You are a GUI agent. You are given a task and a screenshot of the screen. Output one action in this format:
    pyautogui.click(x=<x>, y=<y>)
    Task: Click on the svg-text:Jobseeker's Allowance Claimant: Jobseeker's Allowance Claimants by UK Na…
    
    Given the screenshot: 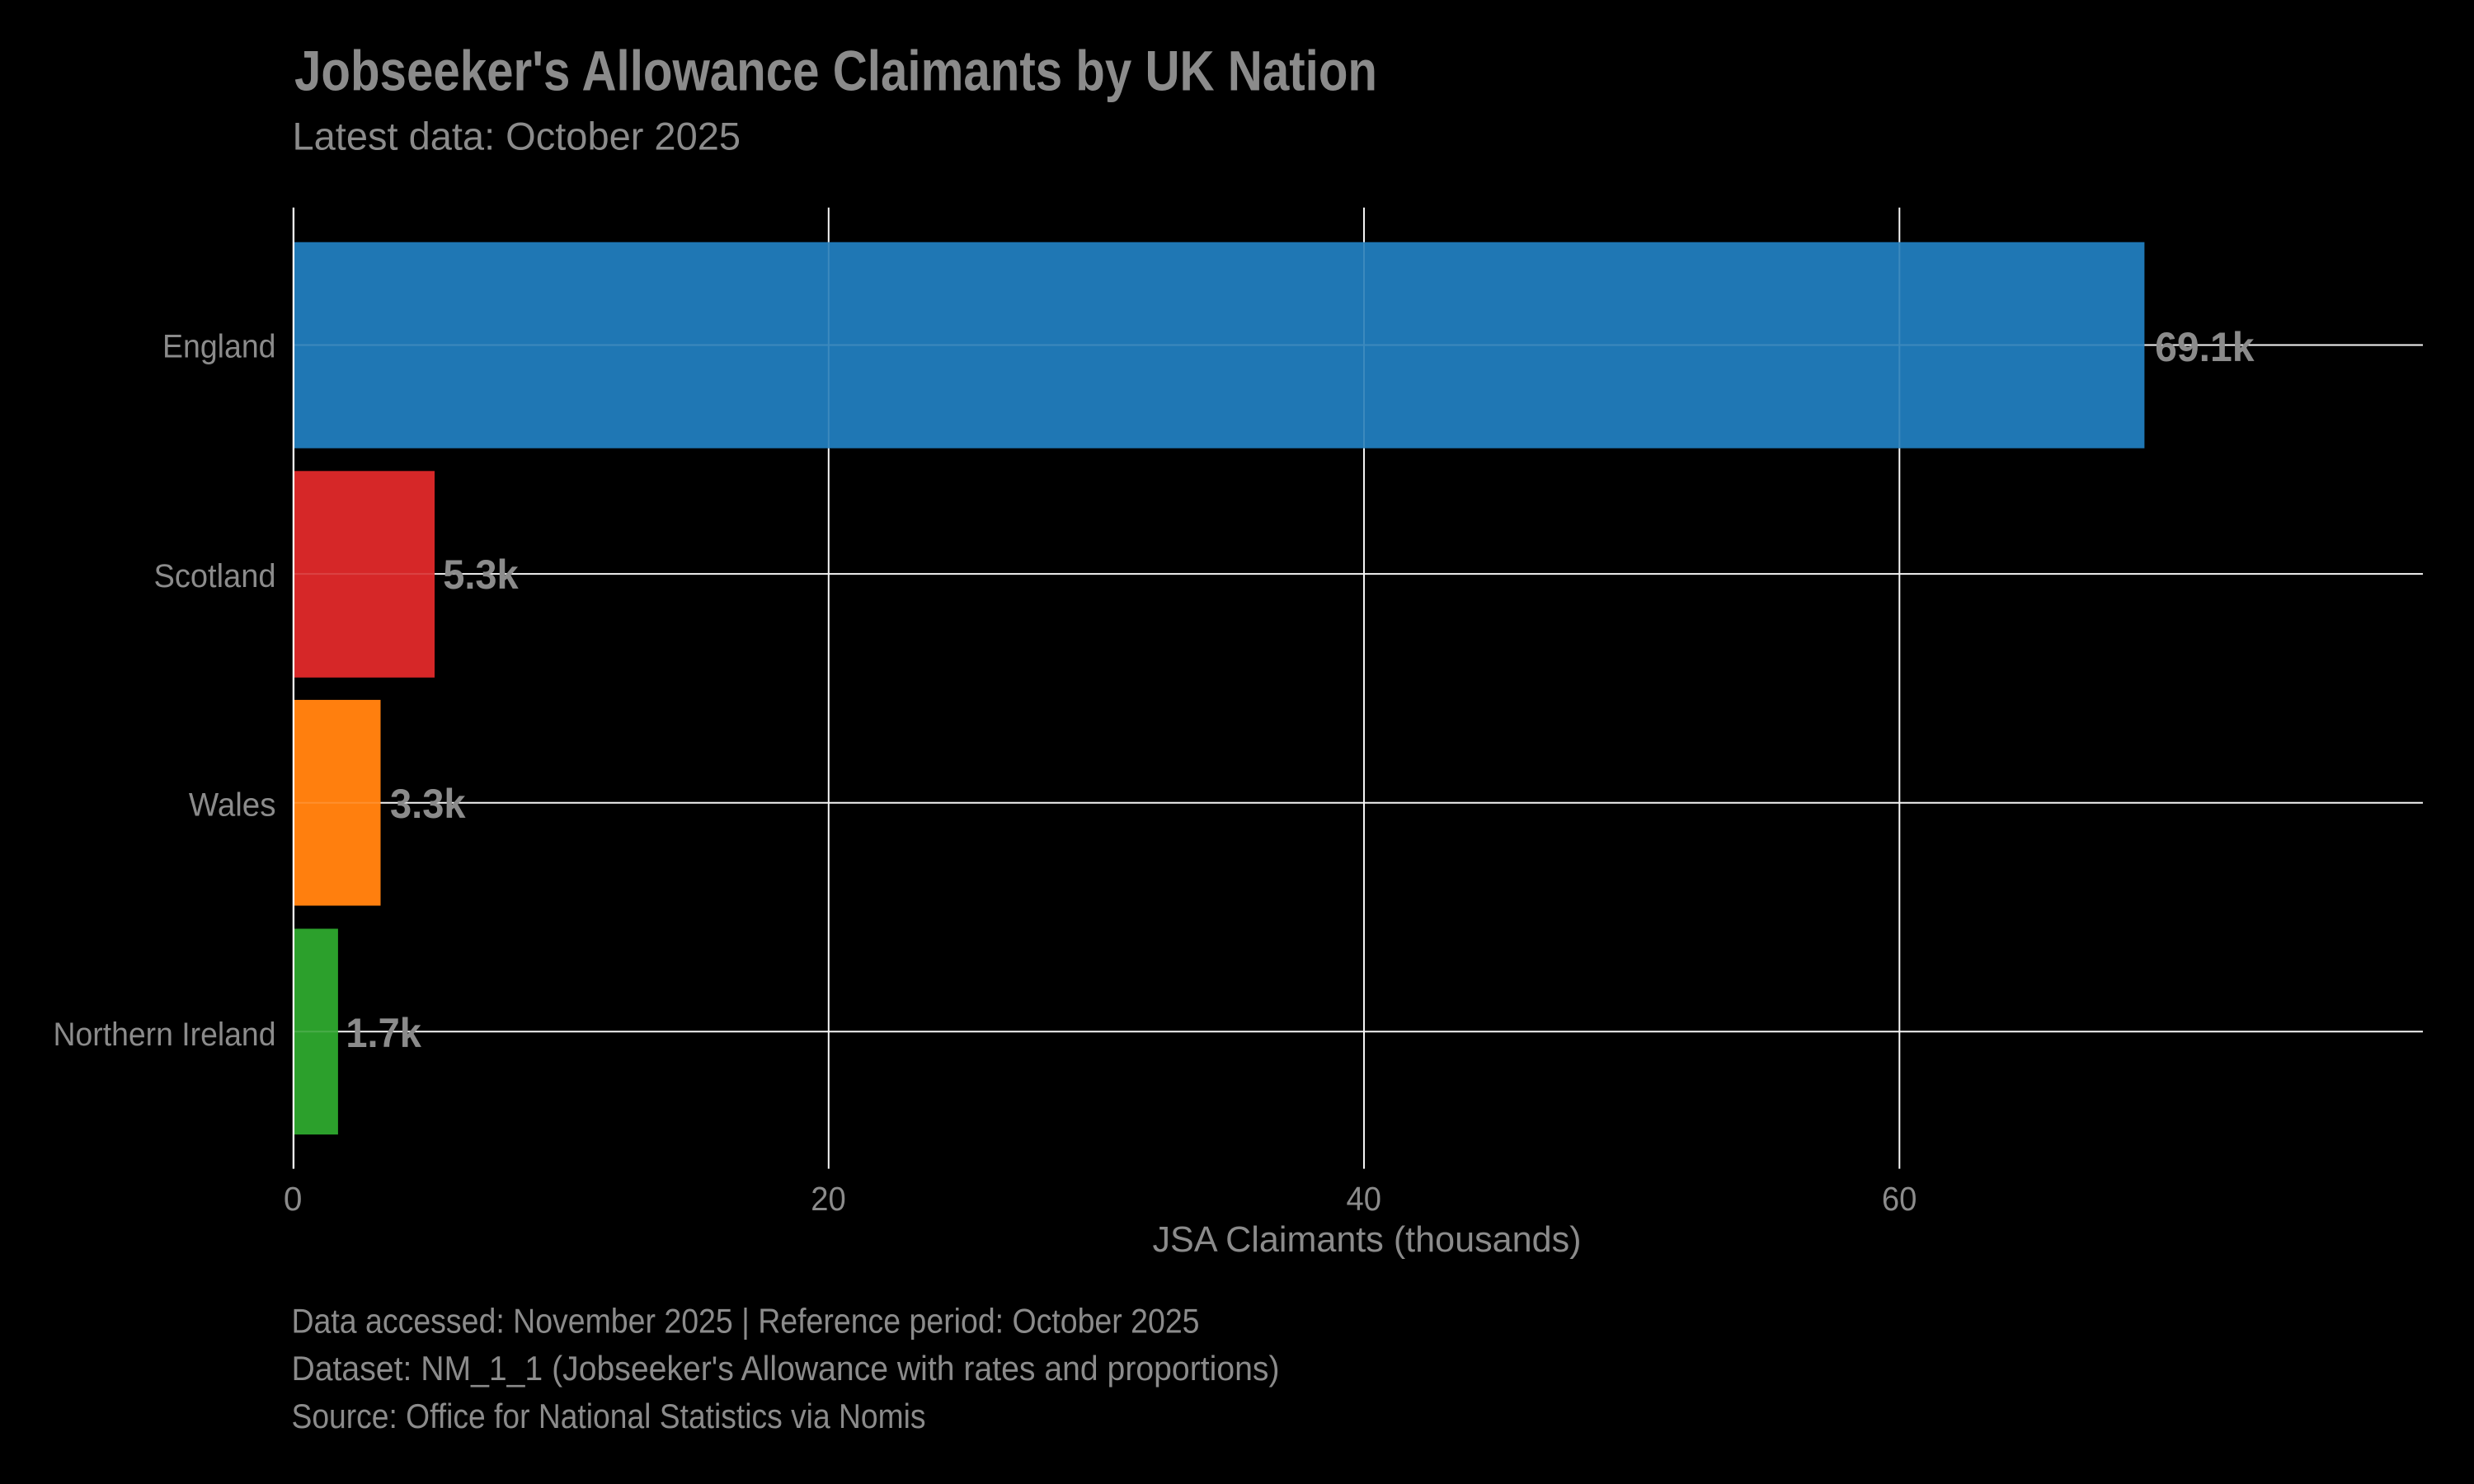 What is the action you would take?
    pyautogui.click(x=835, y=71)
    